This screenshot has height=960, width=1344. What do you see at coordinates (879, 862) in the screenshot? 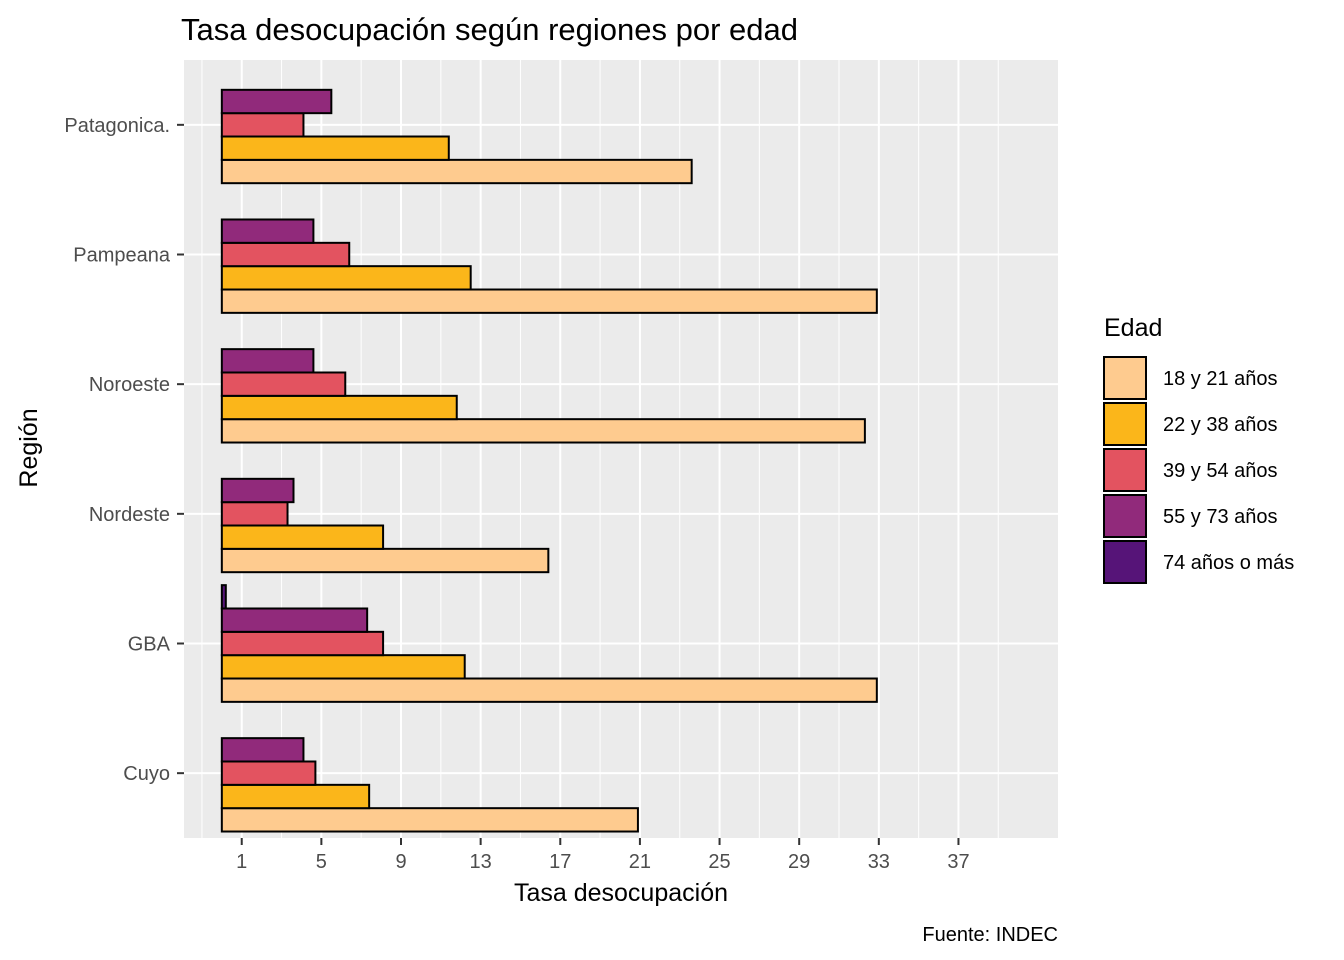
I see `x-tick-label: 33` at bounding box center [879, 862].